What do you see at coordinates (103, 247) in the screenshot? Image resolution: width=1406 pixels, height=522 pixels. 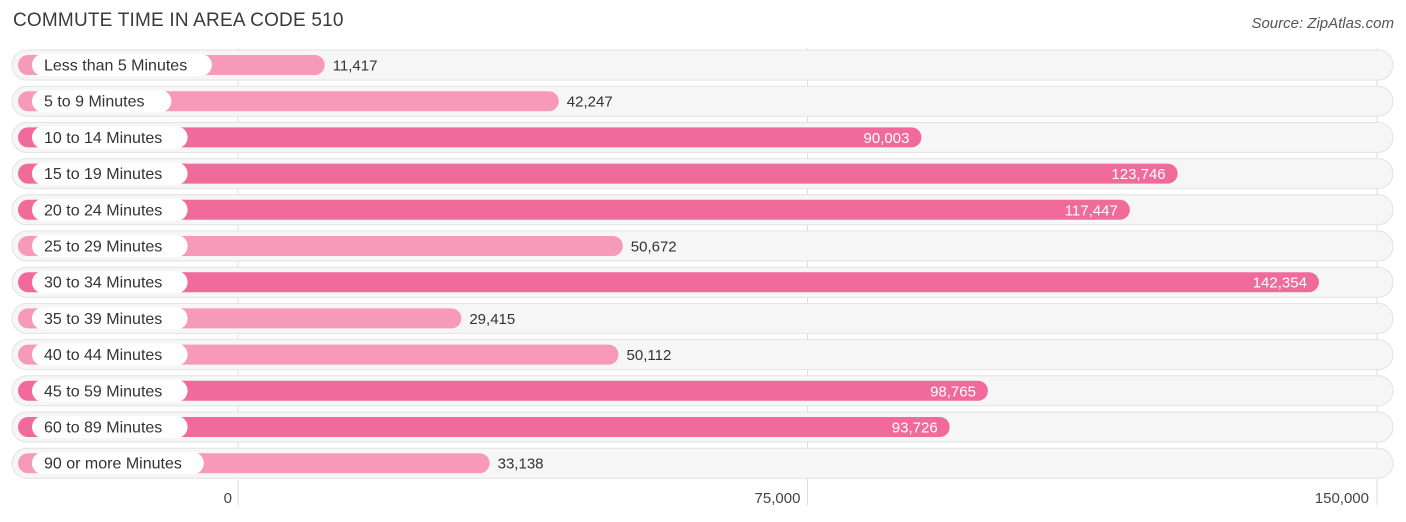 I see `category-label: 25 to 29 Minutes` at bounding box center [103, 247].